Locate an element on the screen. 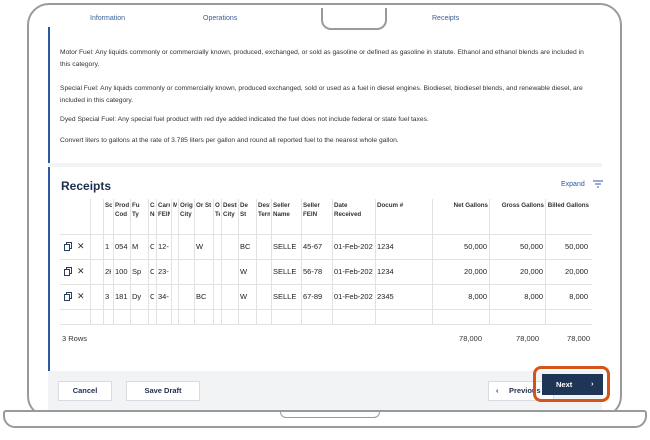  column-header: Carrie FEIN is located at coordinates (164, 210).